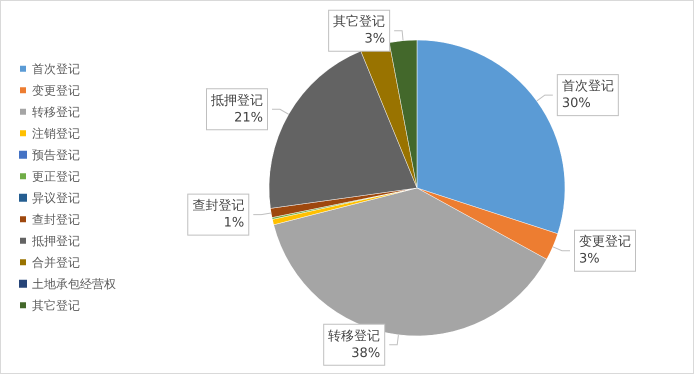 The image size is (694, 374). Describe the element at coordinates (588, 86) in the screenshot. I see `slice-label: 首次登记` at that location.